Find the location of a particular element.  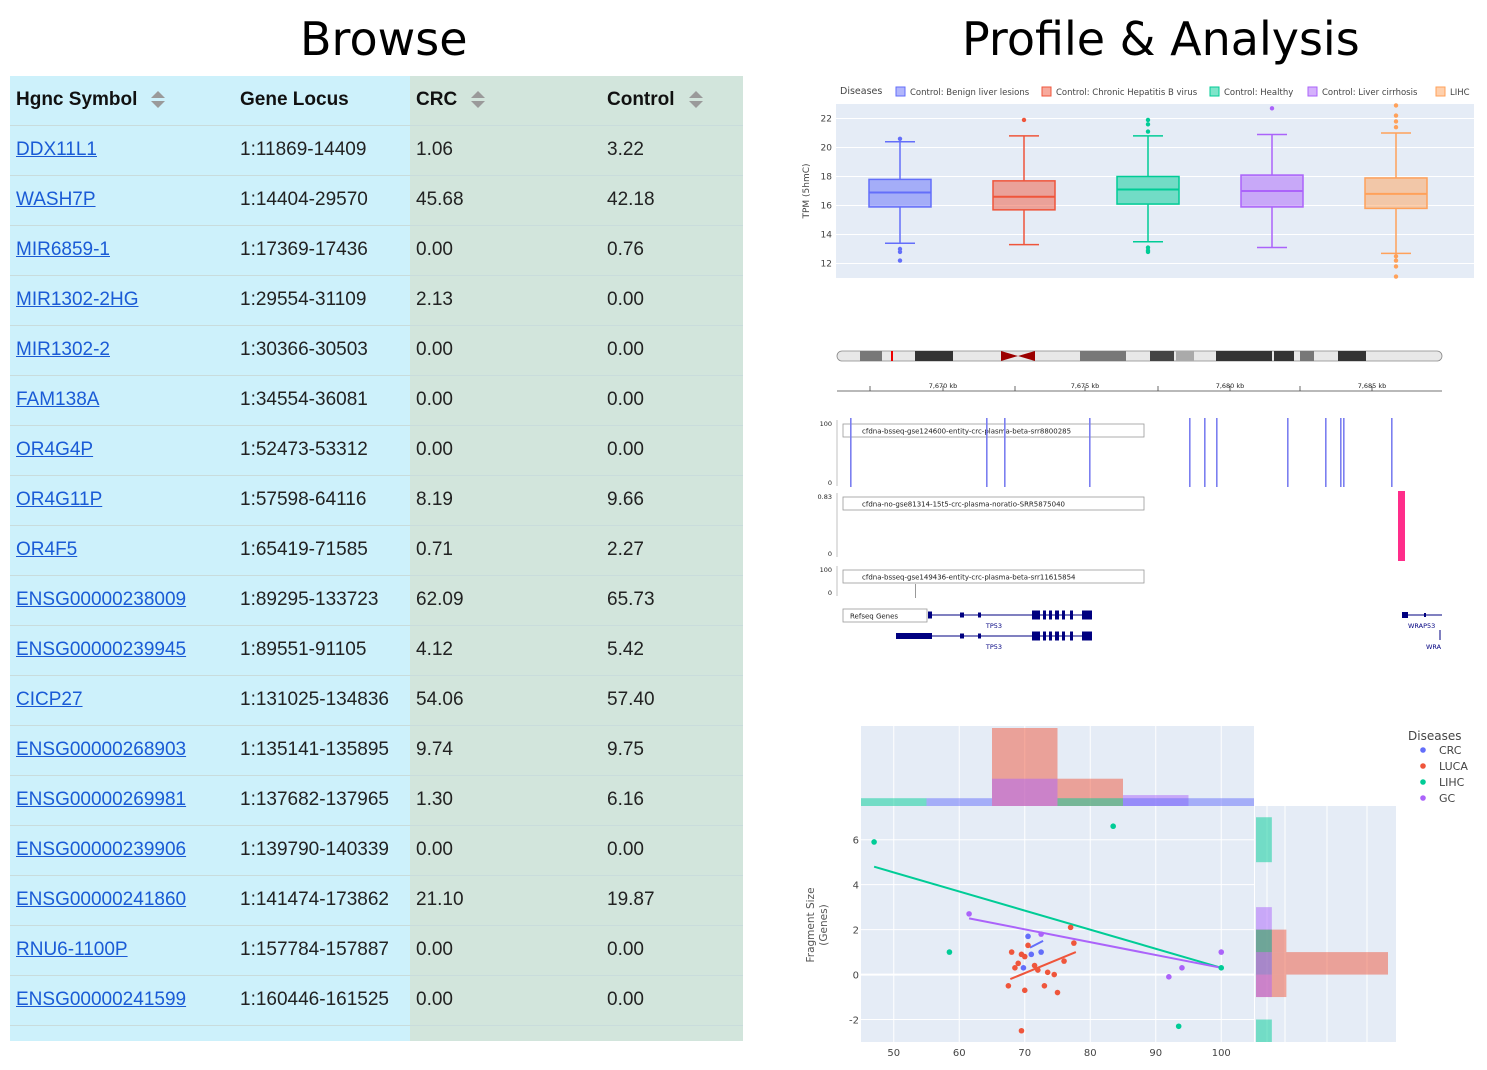

hgnc-symbol-link: OR4F5 is located at coordinates (47, 549).